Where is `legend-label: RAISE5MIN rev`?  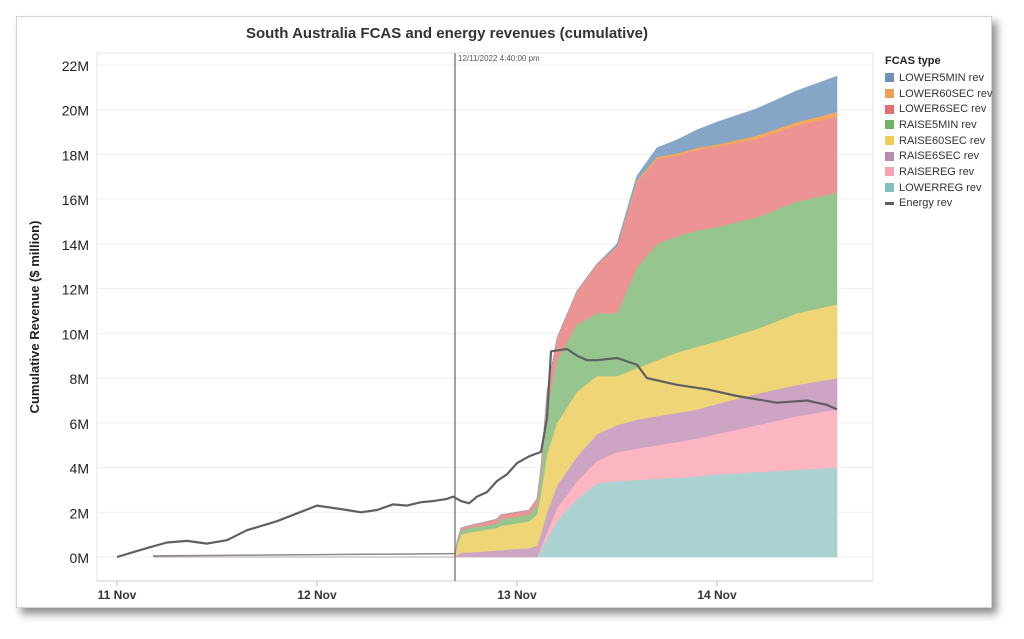 legend-label: RAISE5MIN rev is located at coordinates (938, 124).